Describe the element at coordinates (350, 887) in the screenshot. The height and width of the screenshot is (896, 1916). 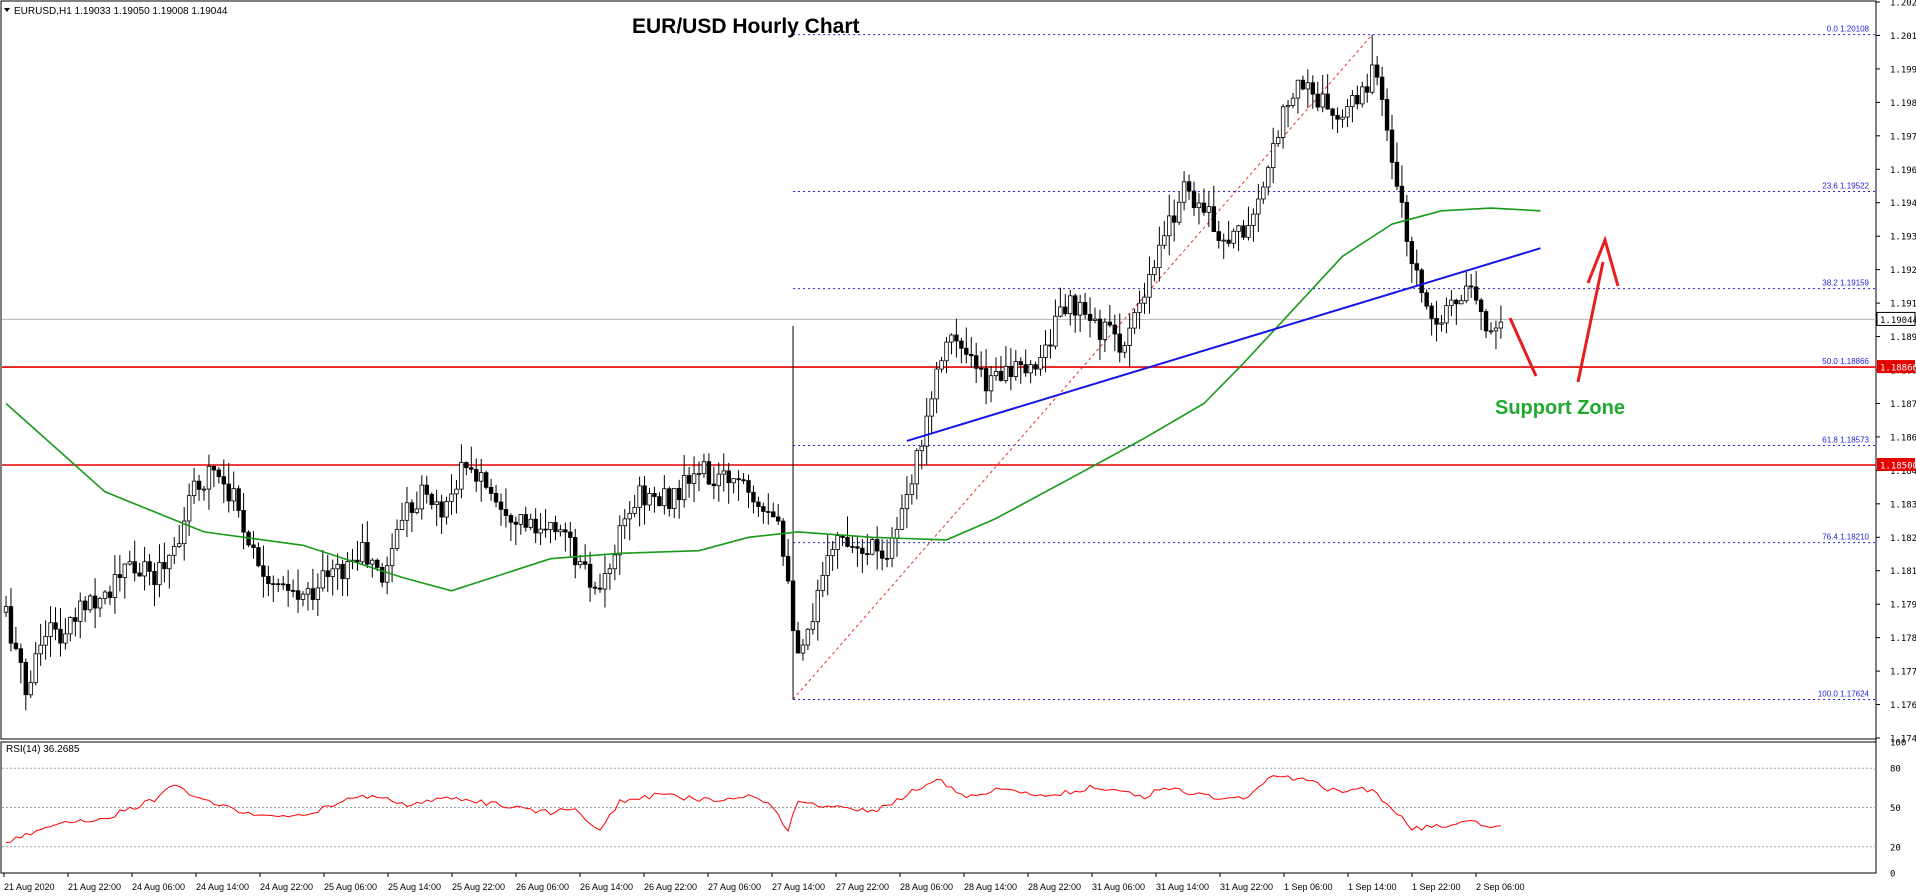
I see `time-tick-label: 25 Aug 06:00` at that location.